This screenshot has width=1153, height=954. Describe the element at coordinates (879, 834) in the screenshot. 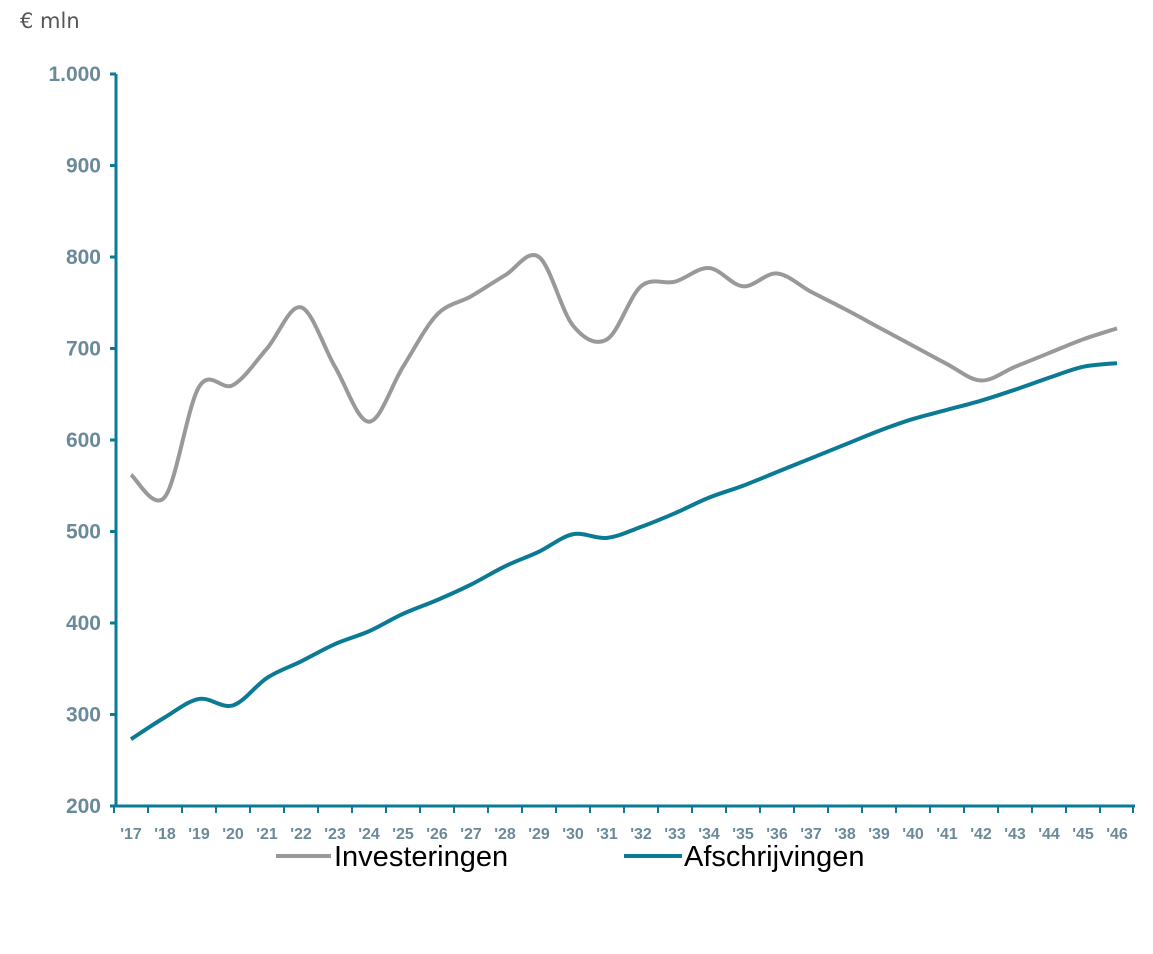

I see `x-tick-label: '39` at that location.